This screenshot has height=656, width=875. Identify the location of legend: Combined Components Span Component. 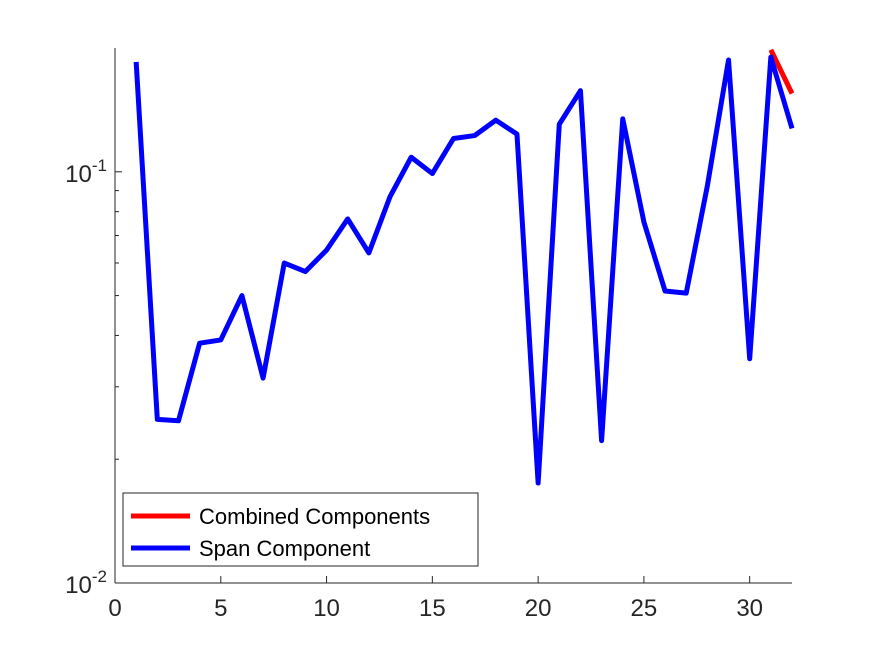
(300, 529).